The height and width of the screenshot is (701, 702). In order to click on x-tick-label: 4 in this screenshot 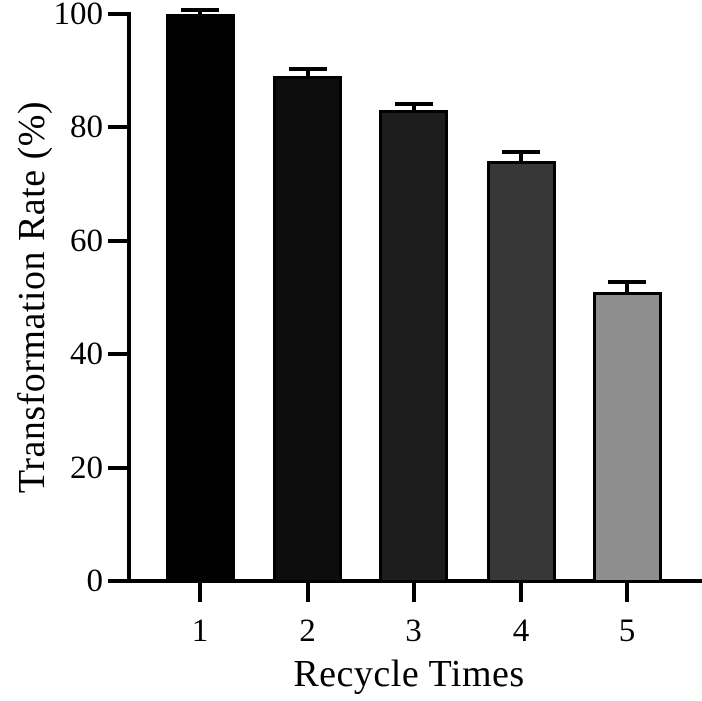, I will do `click(521, 631)`.